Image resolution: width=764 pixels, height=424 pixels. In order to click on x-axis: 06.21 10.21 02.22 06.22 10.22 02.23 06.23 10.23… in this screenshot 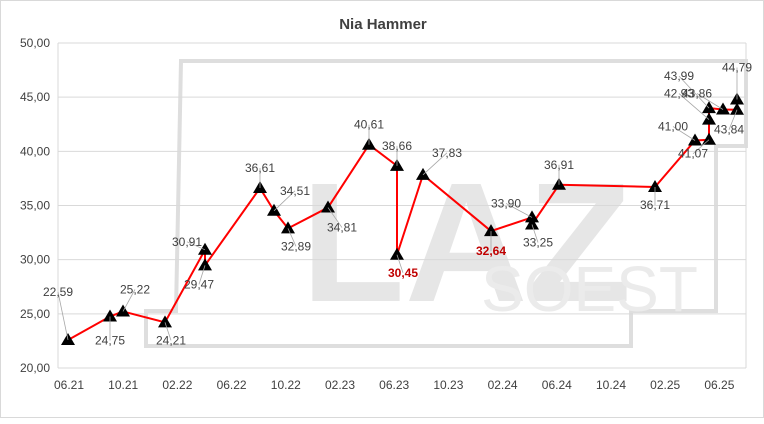, I will do `click(394, 385)`.